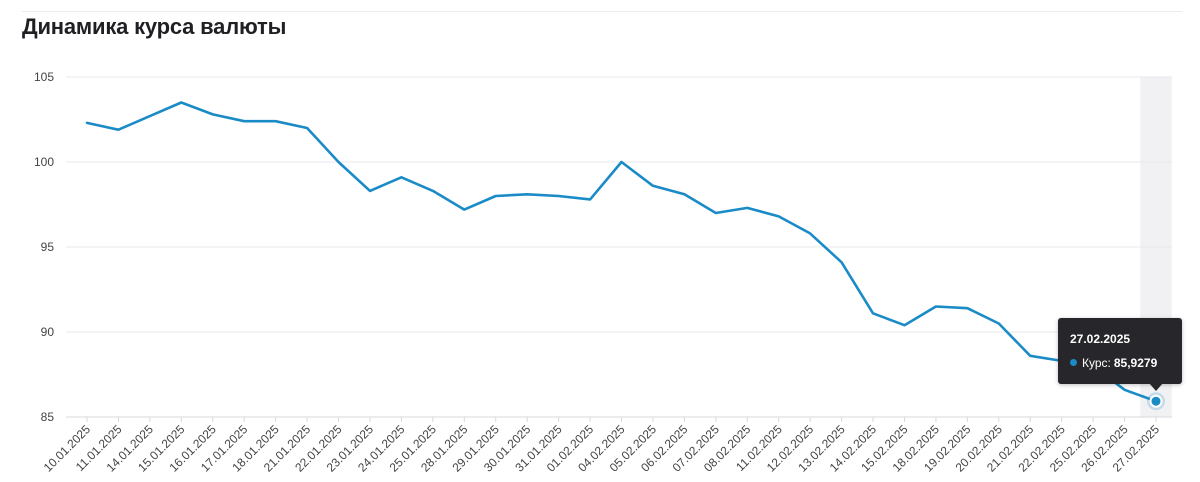 The width and height of the screenshot is (1200, 482). What do you see at coordinates (1096, 363) in the screenshot?
I see `tooltip-label: Курс:` at bounding box center [1096, 363].